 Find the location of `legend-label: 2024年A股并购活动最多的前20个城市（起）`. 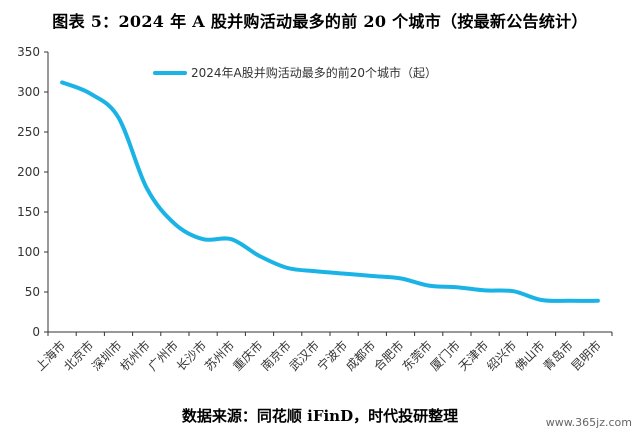

legend-label: 2024年A股并购活动最多的前20个城市（起） is located at coordinates (314, 72).